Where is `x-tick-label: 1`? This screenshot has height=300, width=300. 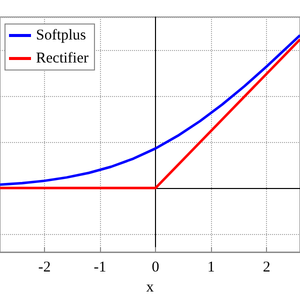
x-tick-label: 1 is located at coordinates (211, 268).